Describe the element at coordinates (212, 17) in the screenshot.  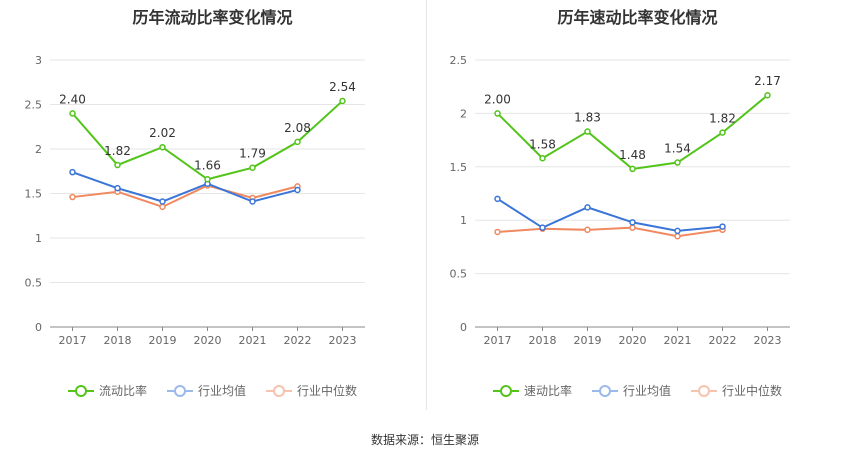
I see `chart-title: 历年流动比率变化情况` at that location.